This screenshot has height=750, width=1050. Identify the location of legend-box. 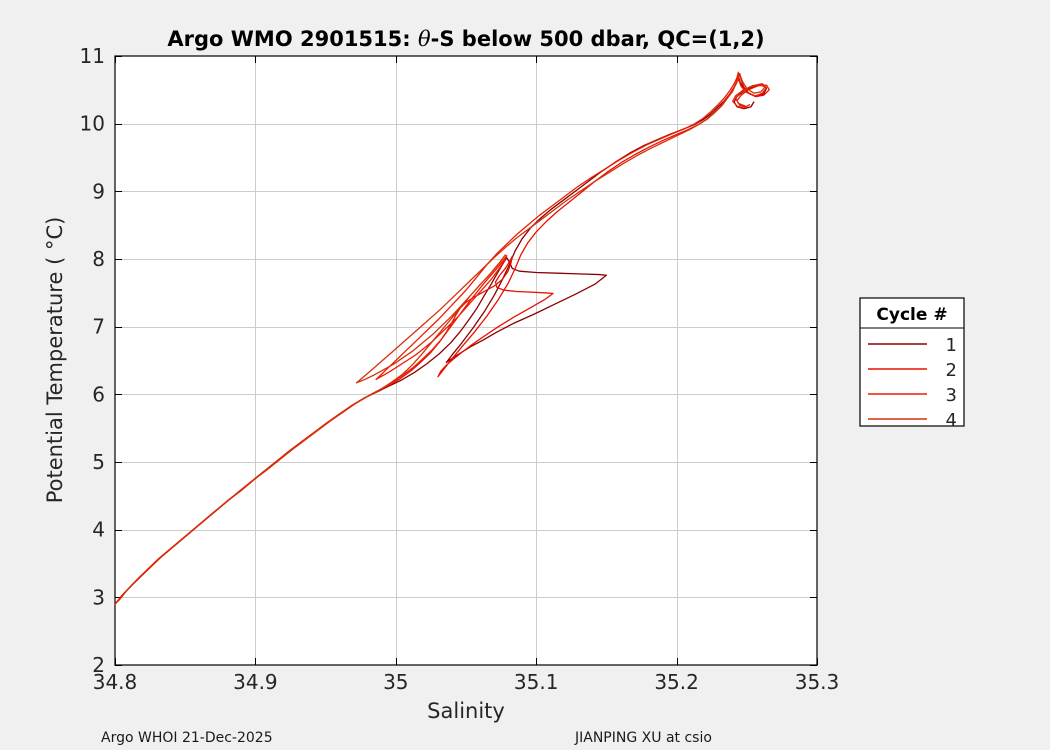
(912, 362).